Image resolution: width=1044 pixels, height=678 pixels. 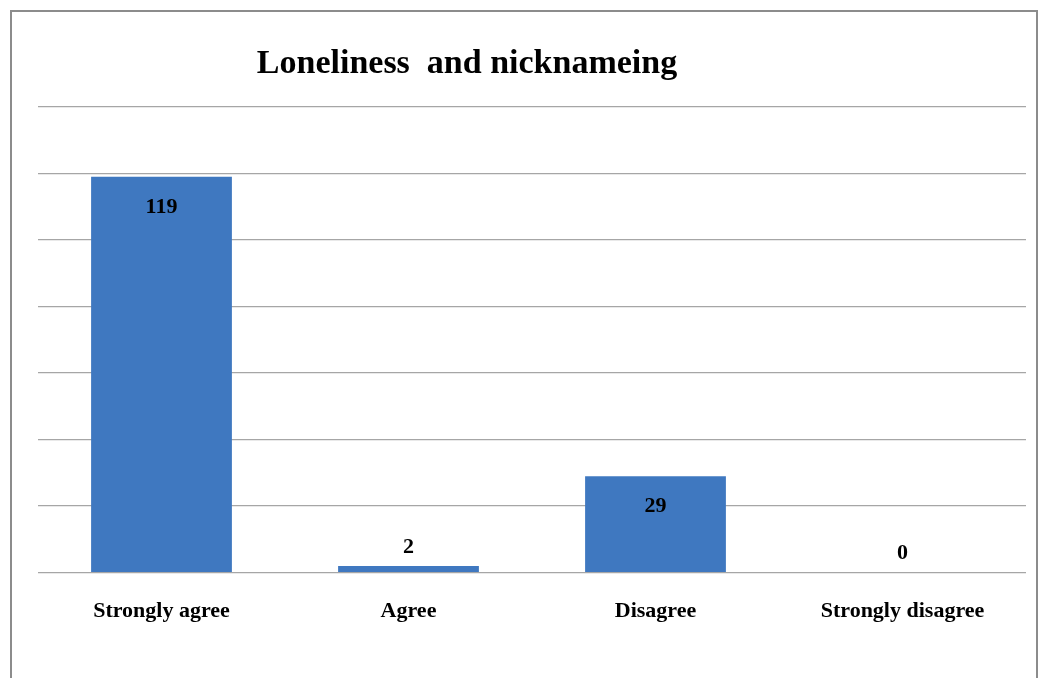 I want to click on x-tick-label: Agree, so click(x=408, y=610).